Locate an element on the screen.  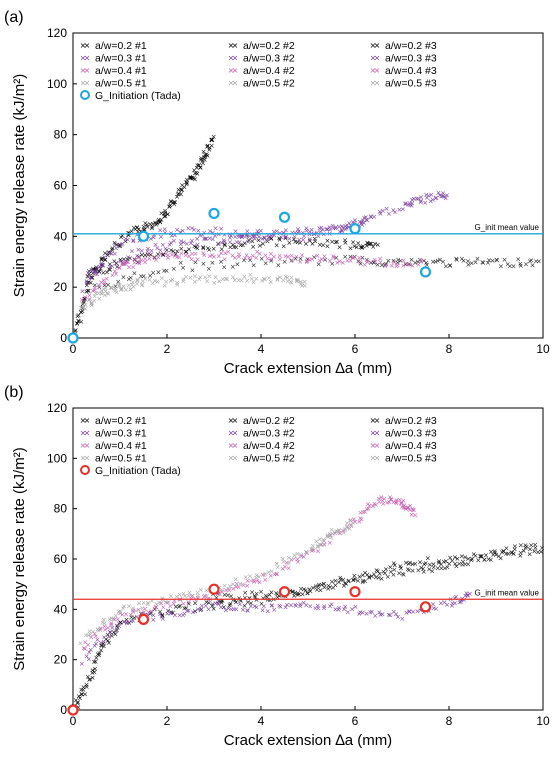
y-tick-label: 120 is located at coordinates (57, 408).